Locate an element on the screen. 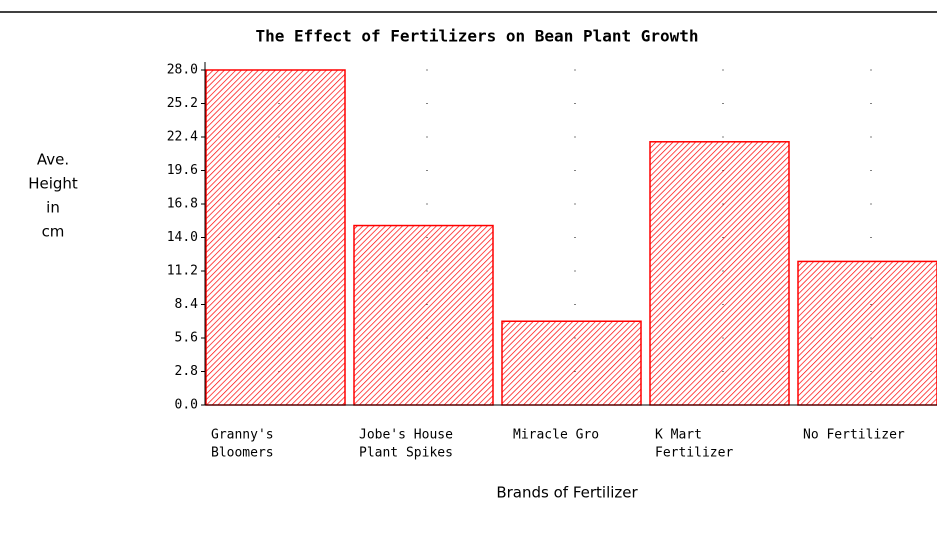  x-tick-label: Bloomers is located at coordinates (242, 453).